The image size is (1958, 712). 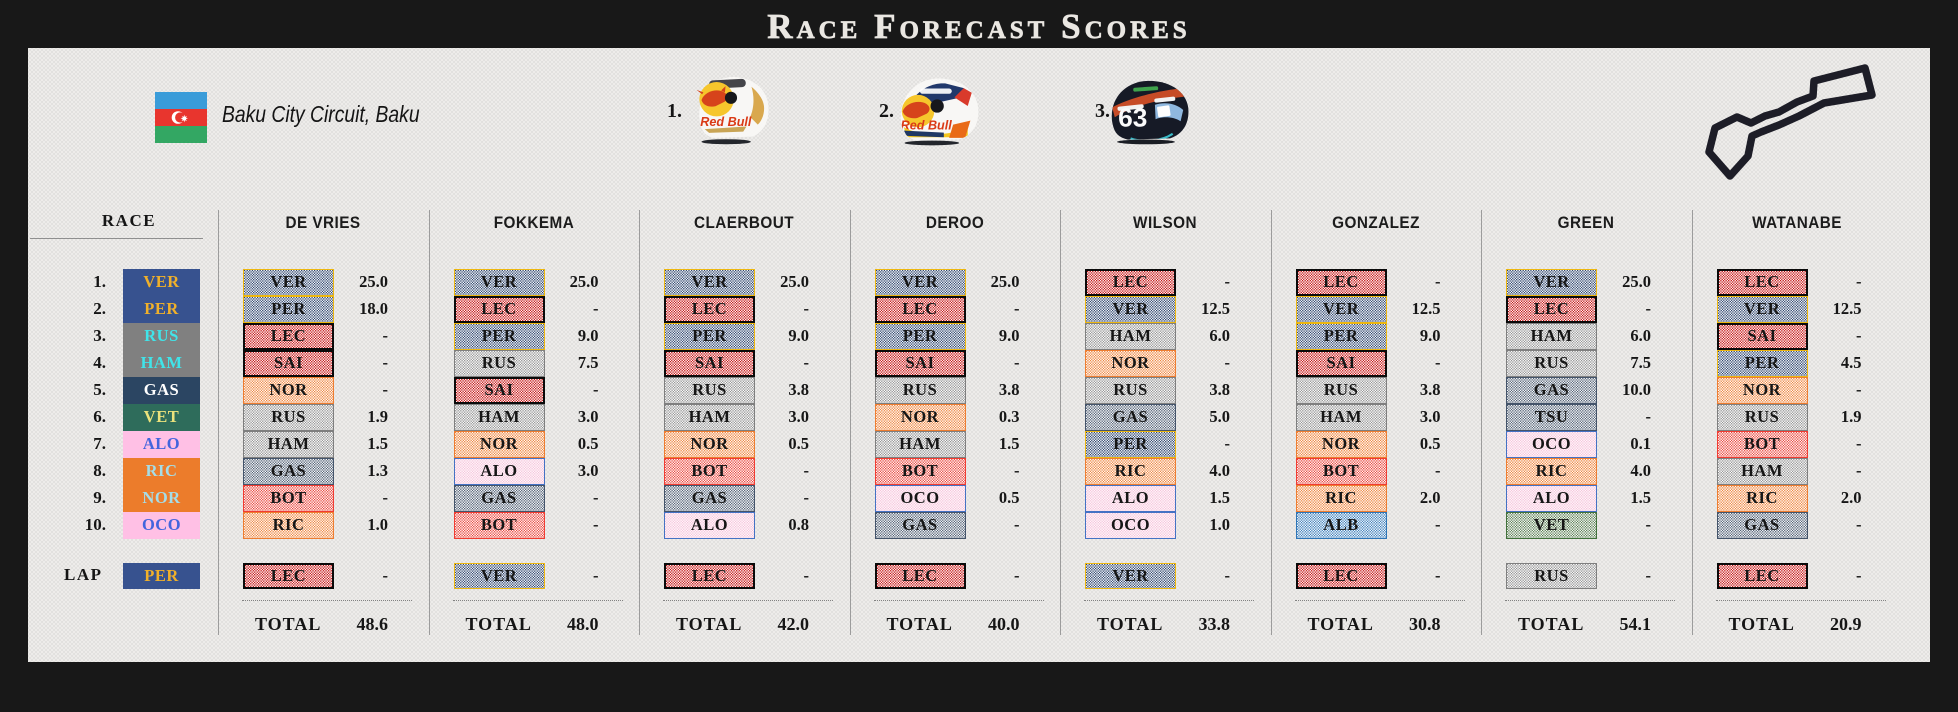 What do you see at coordinates (1132, 118) in the screenshot?
I see `svg-text: 63` at bounding box center [1132, 118].